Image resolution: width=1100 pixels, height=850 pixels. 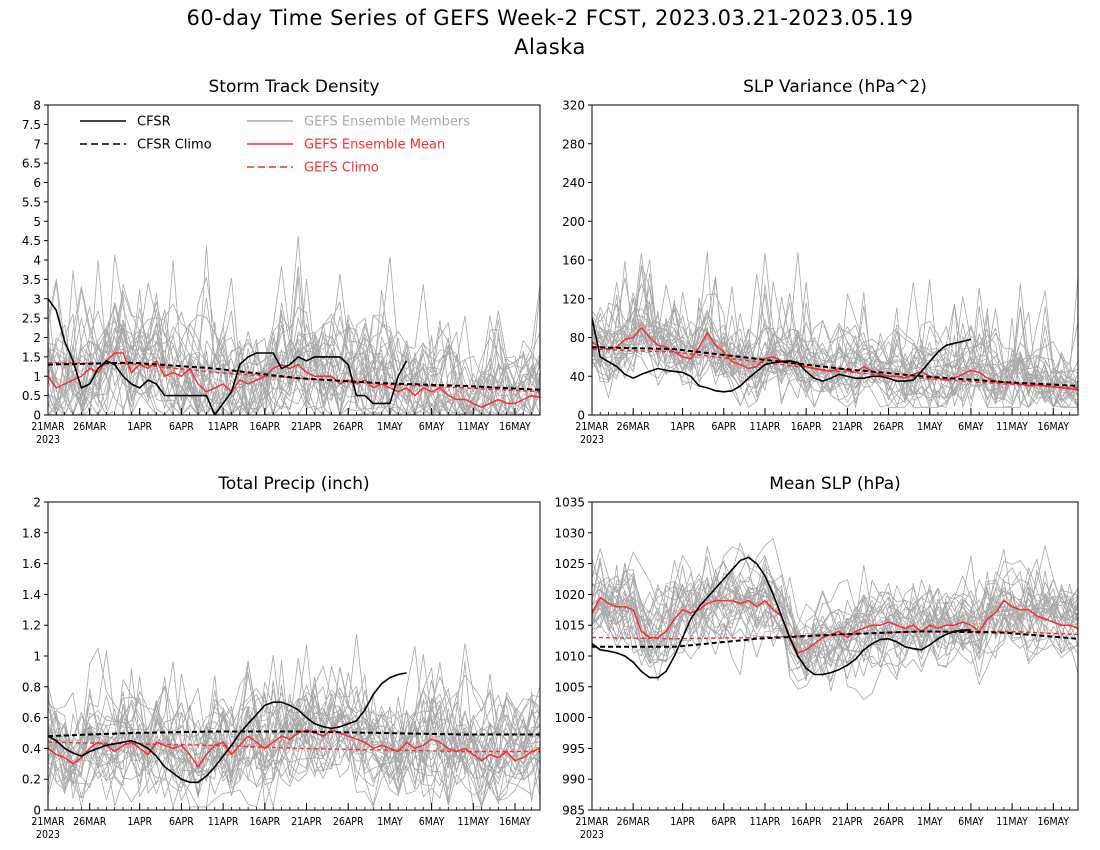 I want to click on y-tick-label: 1030, so click(x=569, y=533).